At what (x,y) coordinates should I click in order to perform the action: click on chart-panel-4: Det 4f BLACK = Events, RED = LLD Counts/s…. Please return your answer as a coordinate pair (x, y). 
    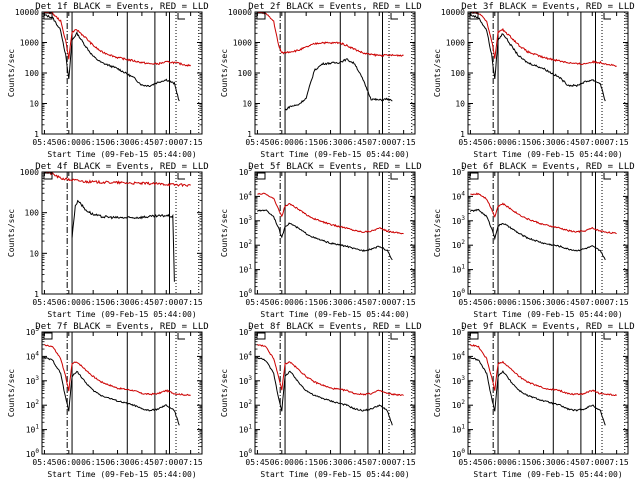
    Looking at the image, I should click on (108, 240).